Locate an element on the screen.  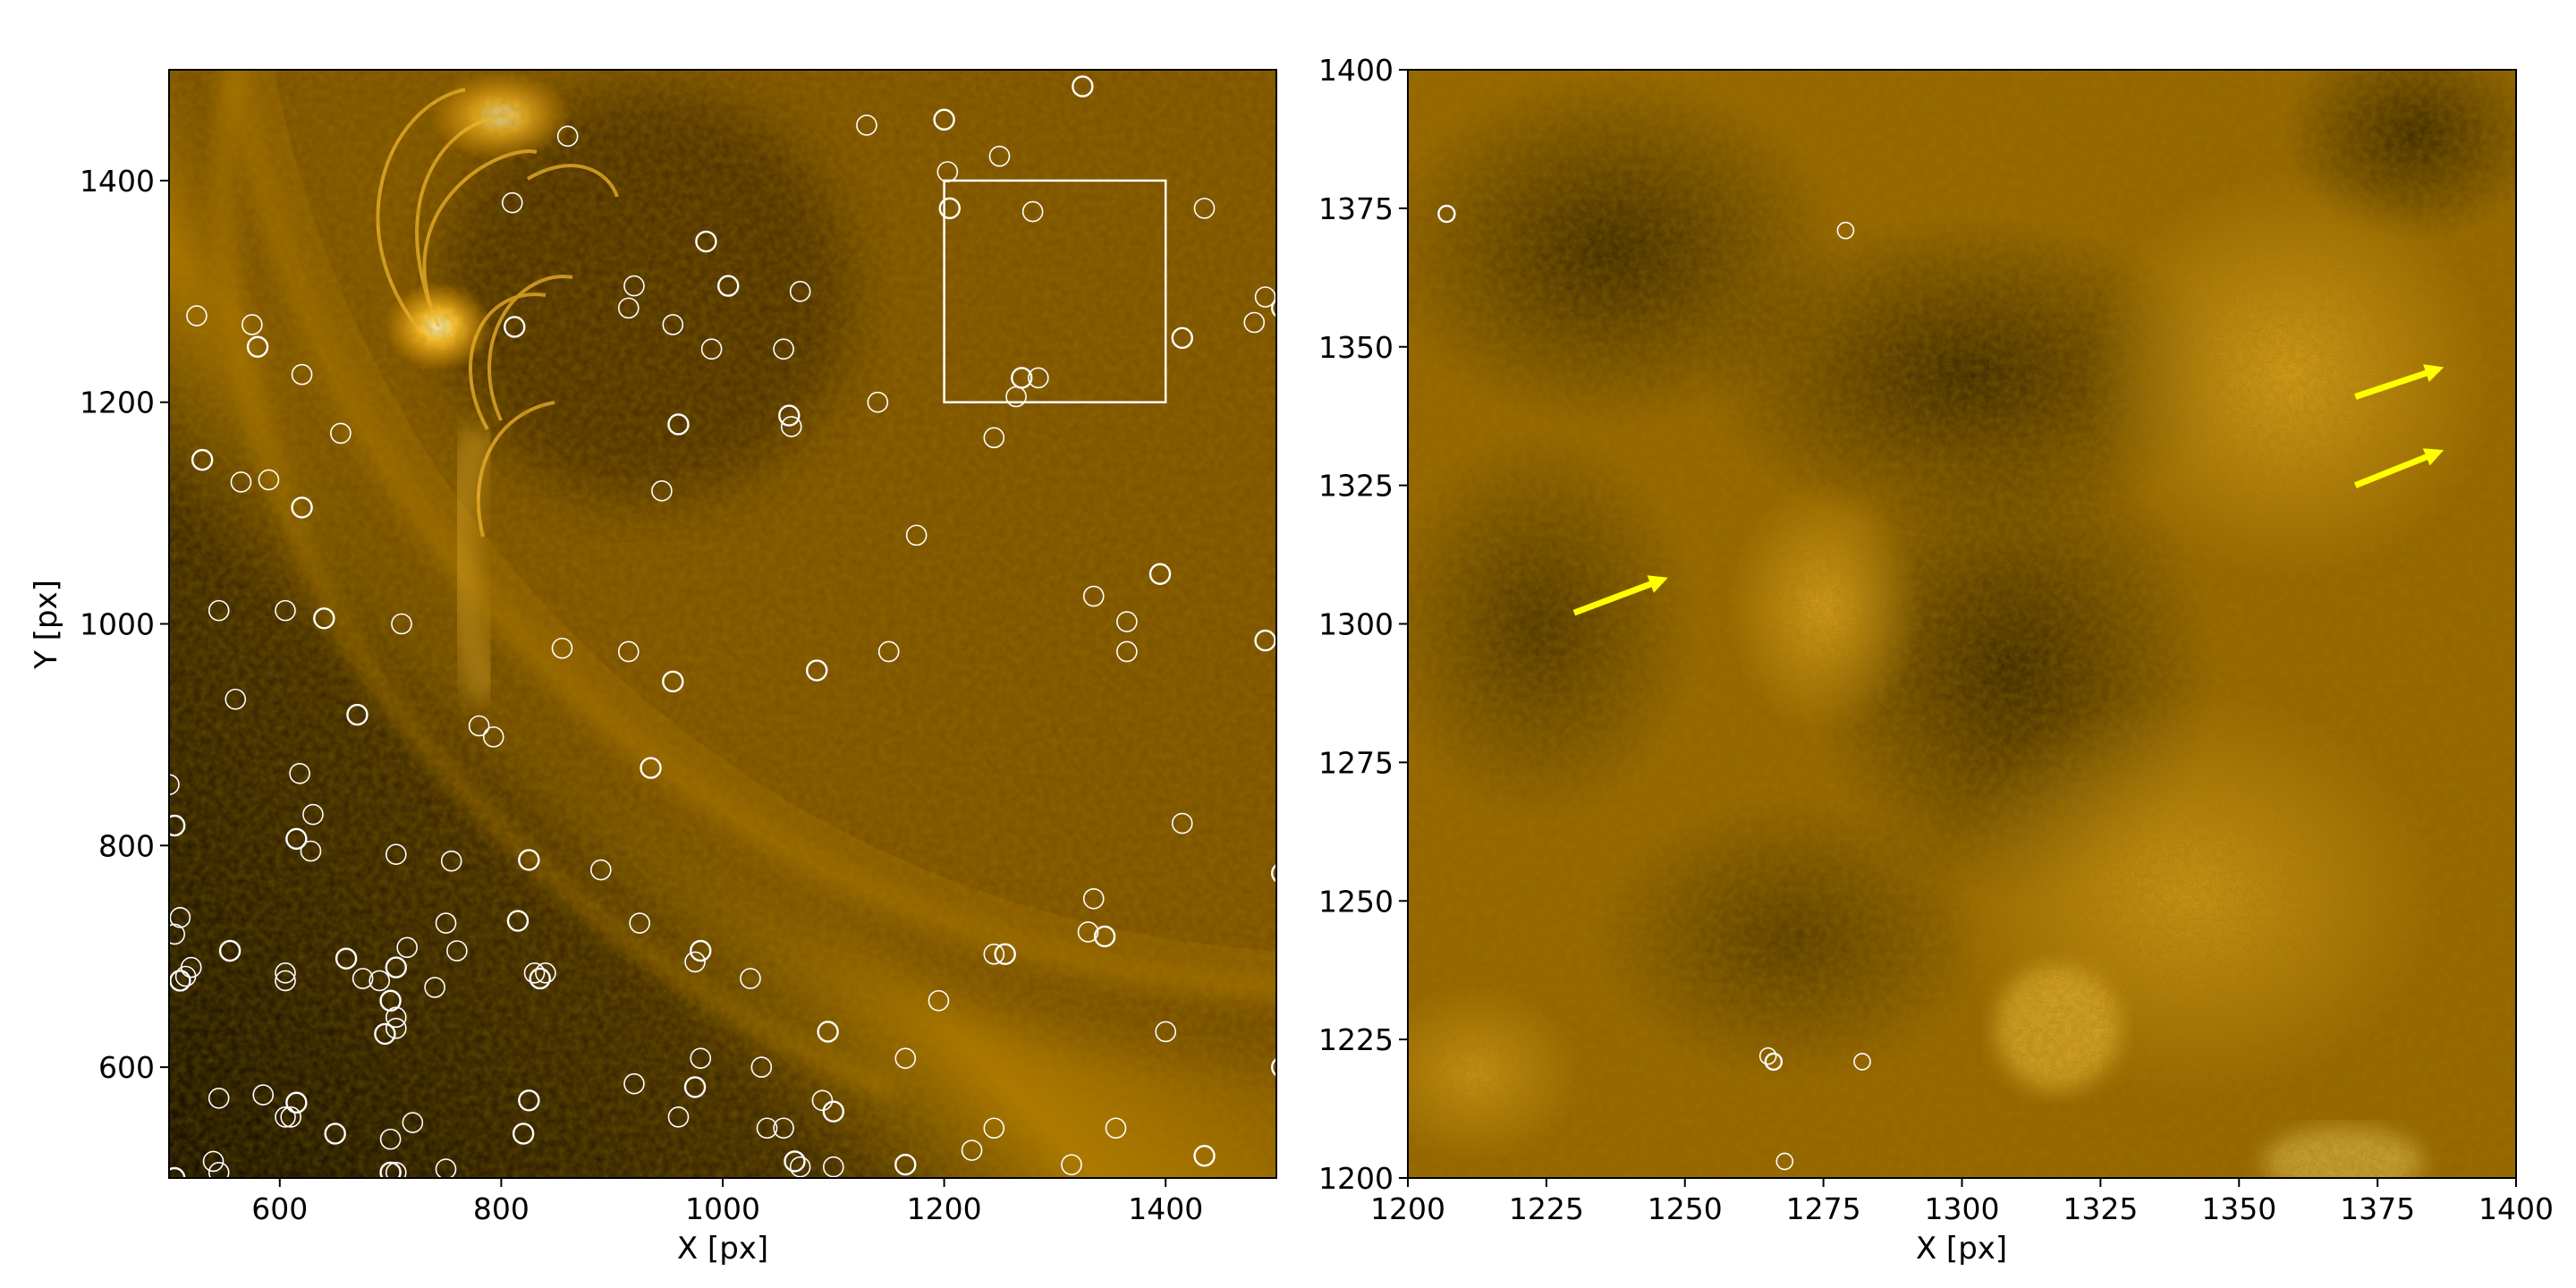
right-x-tick-label: 1200 is located at coordinates (1407, 1208).